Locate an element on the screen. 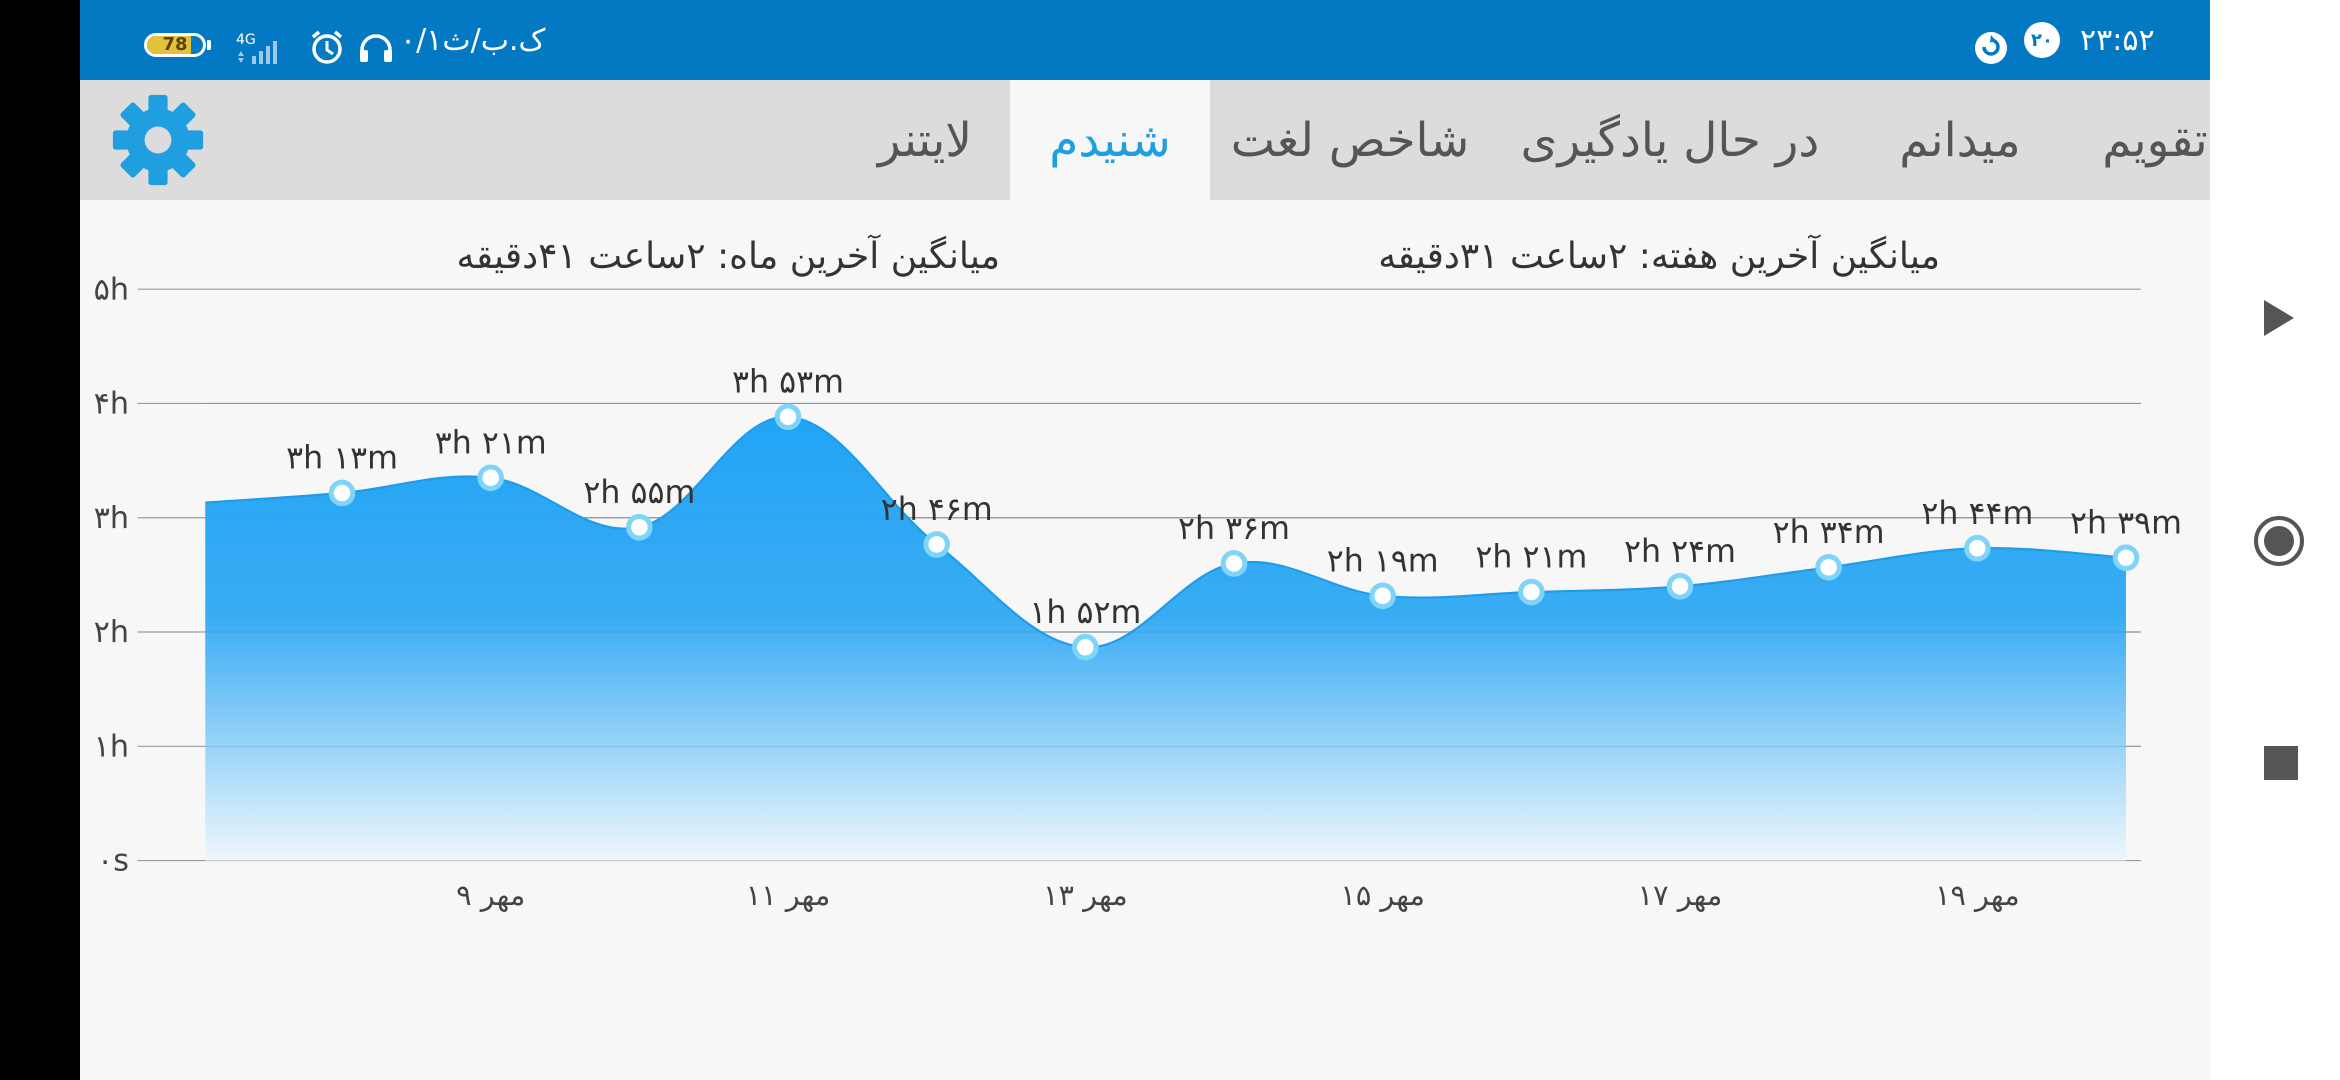 Image resolution: width=2340 pixels, height=1080 pixels. x-tick-label: ۱۹ مهر is located at coordinates (1977, 895).